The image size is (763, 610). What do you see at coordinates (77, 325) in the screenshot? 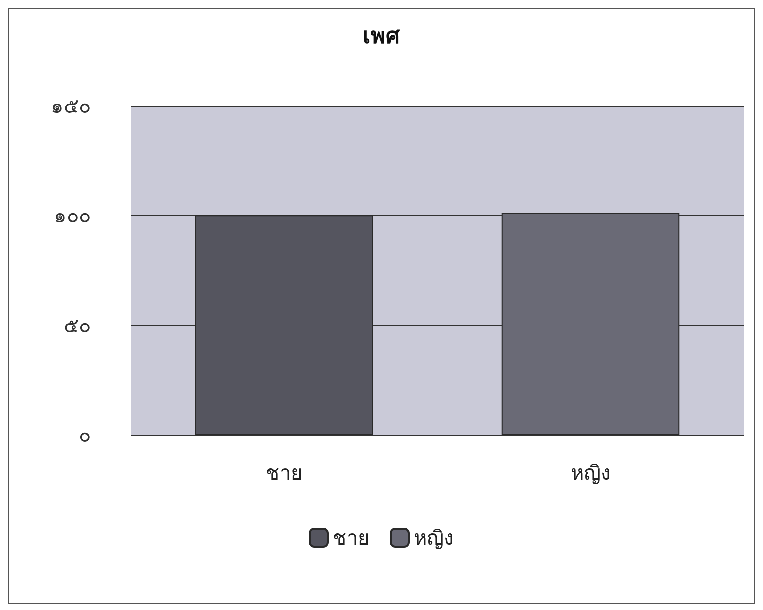
I see `y-tick-label: ๕๐` at bounding box center [77, 325].